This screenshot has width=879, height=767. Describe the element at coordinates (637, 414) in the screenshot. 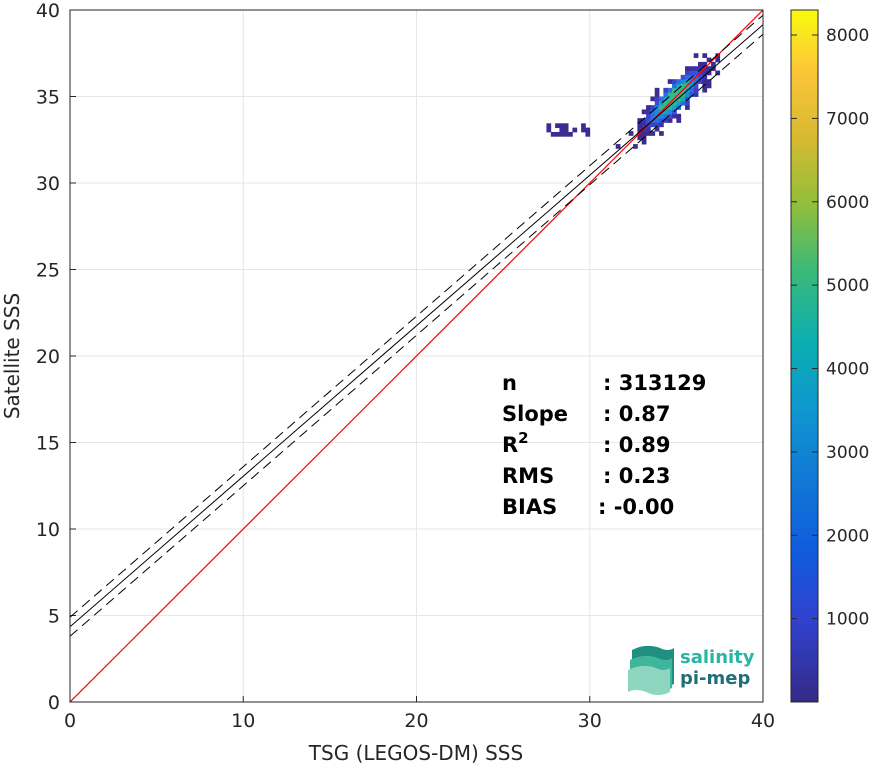

I see `stat-value: : 0.87` at that location.